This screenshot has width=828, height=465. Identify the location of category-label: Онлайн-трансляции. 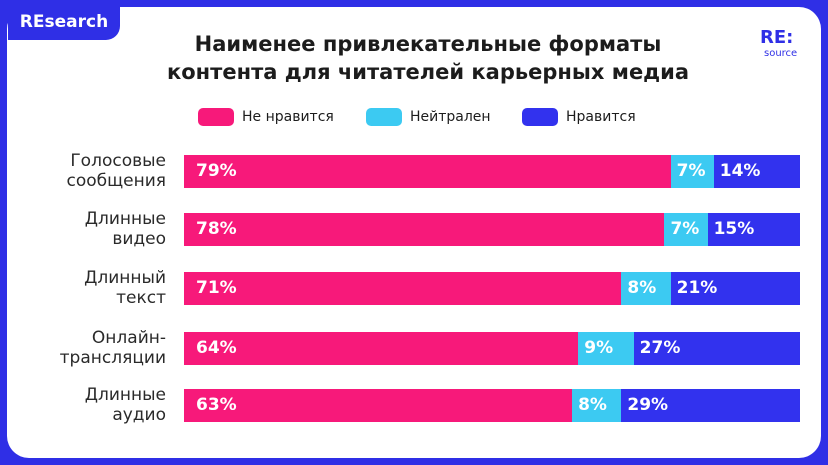
(112, 348).